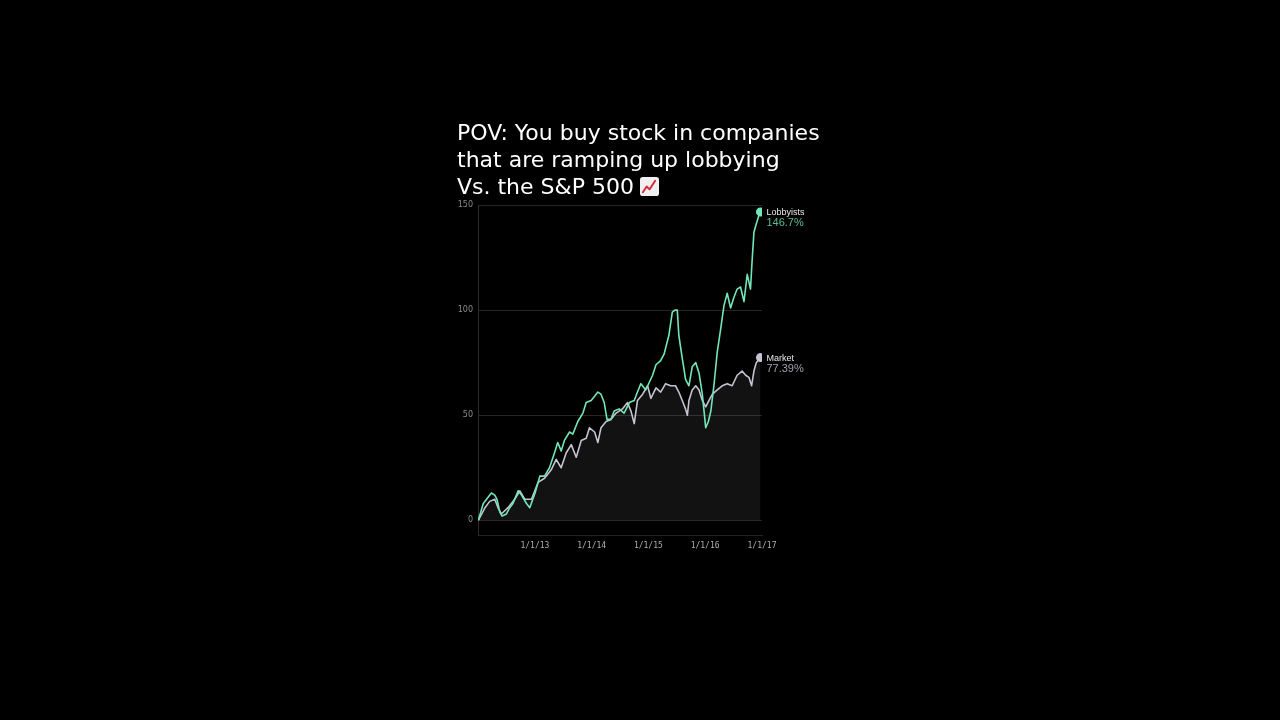 This screenshot has width=1280, height=720. I want to click on y-tick-label: 100, so click(465, 310).